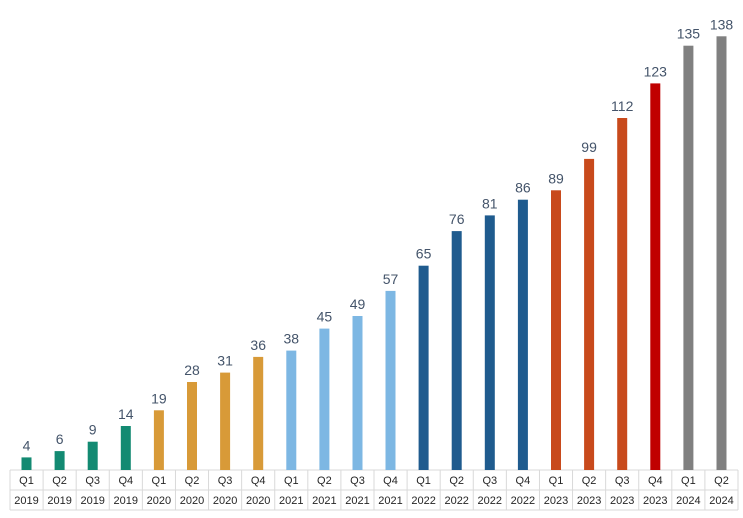 The height and width of the screenshot is (518, 743). What do you see at coordinates (292, 339) in the screenshot?
I see `data-label: 38` at bounding box center [292, 339].